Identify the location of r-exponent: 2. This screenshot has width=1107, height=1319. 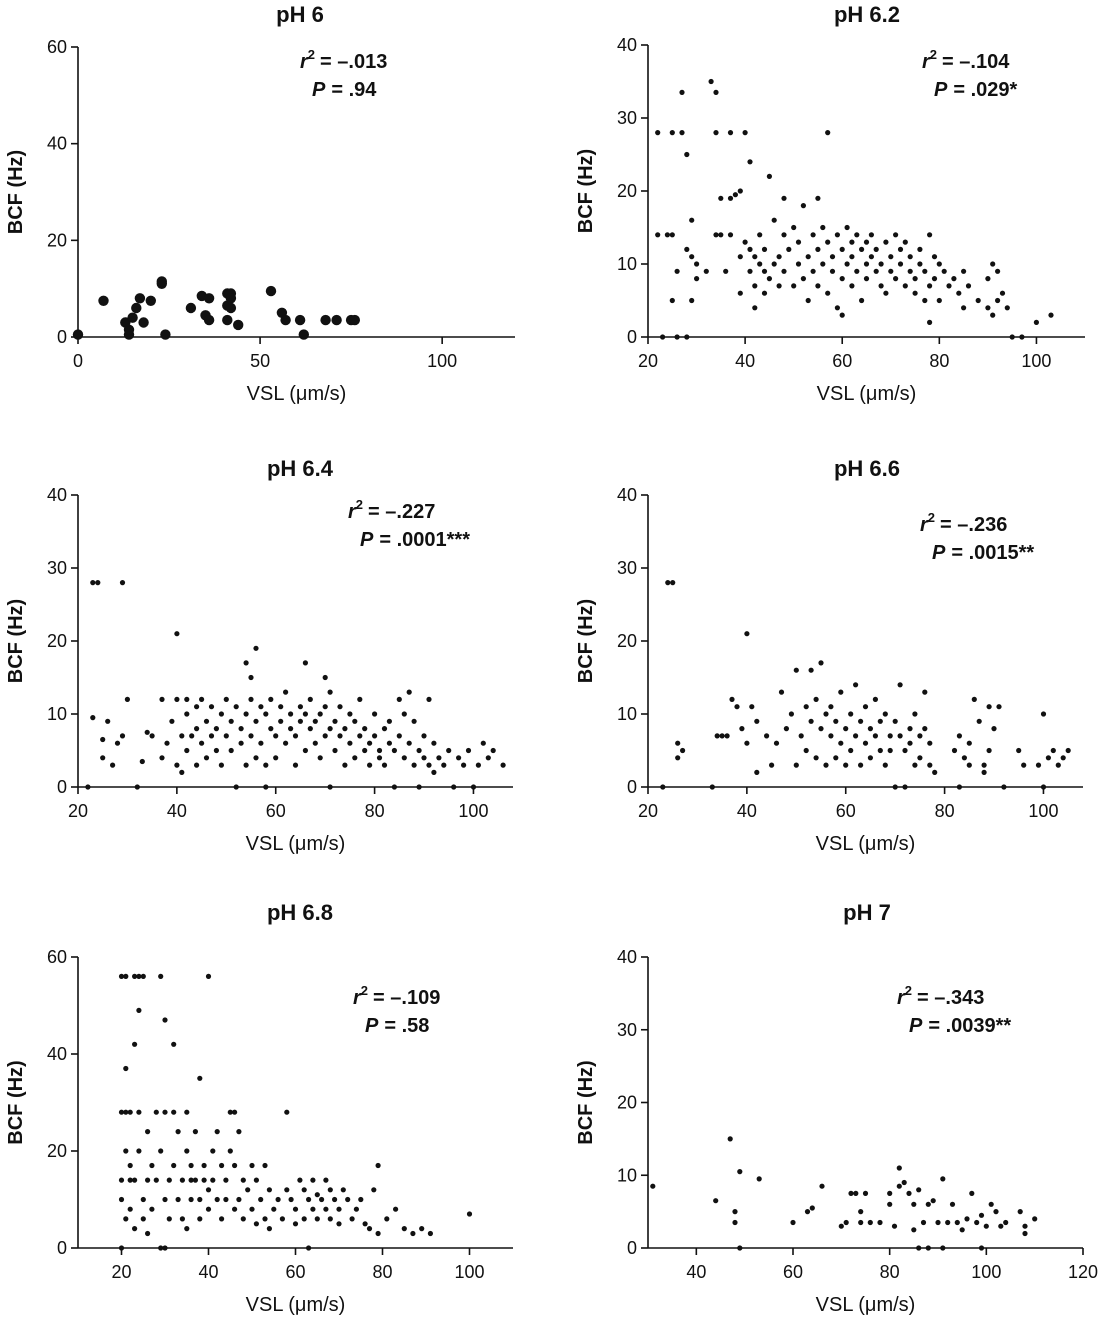
(364, 990).